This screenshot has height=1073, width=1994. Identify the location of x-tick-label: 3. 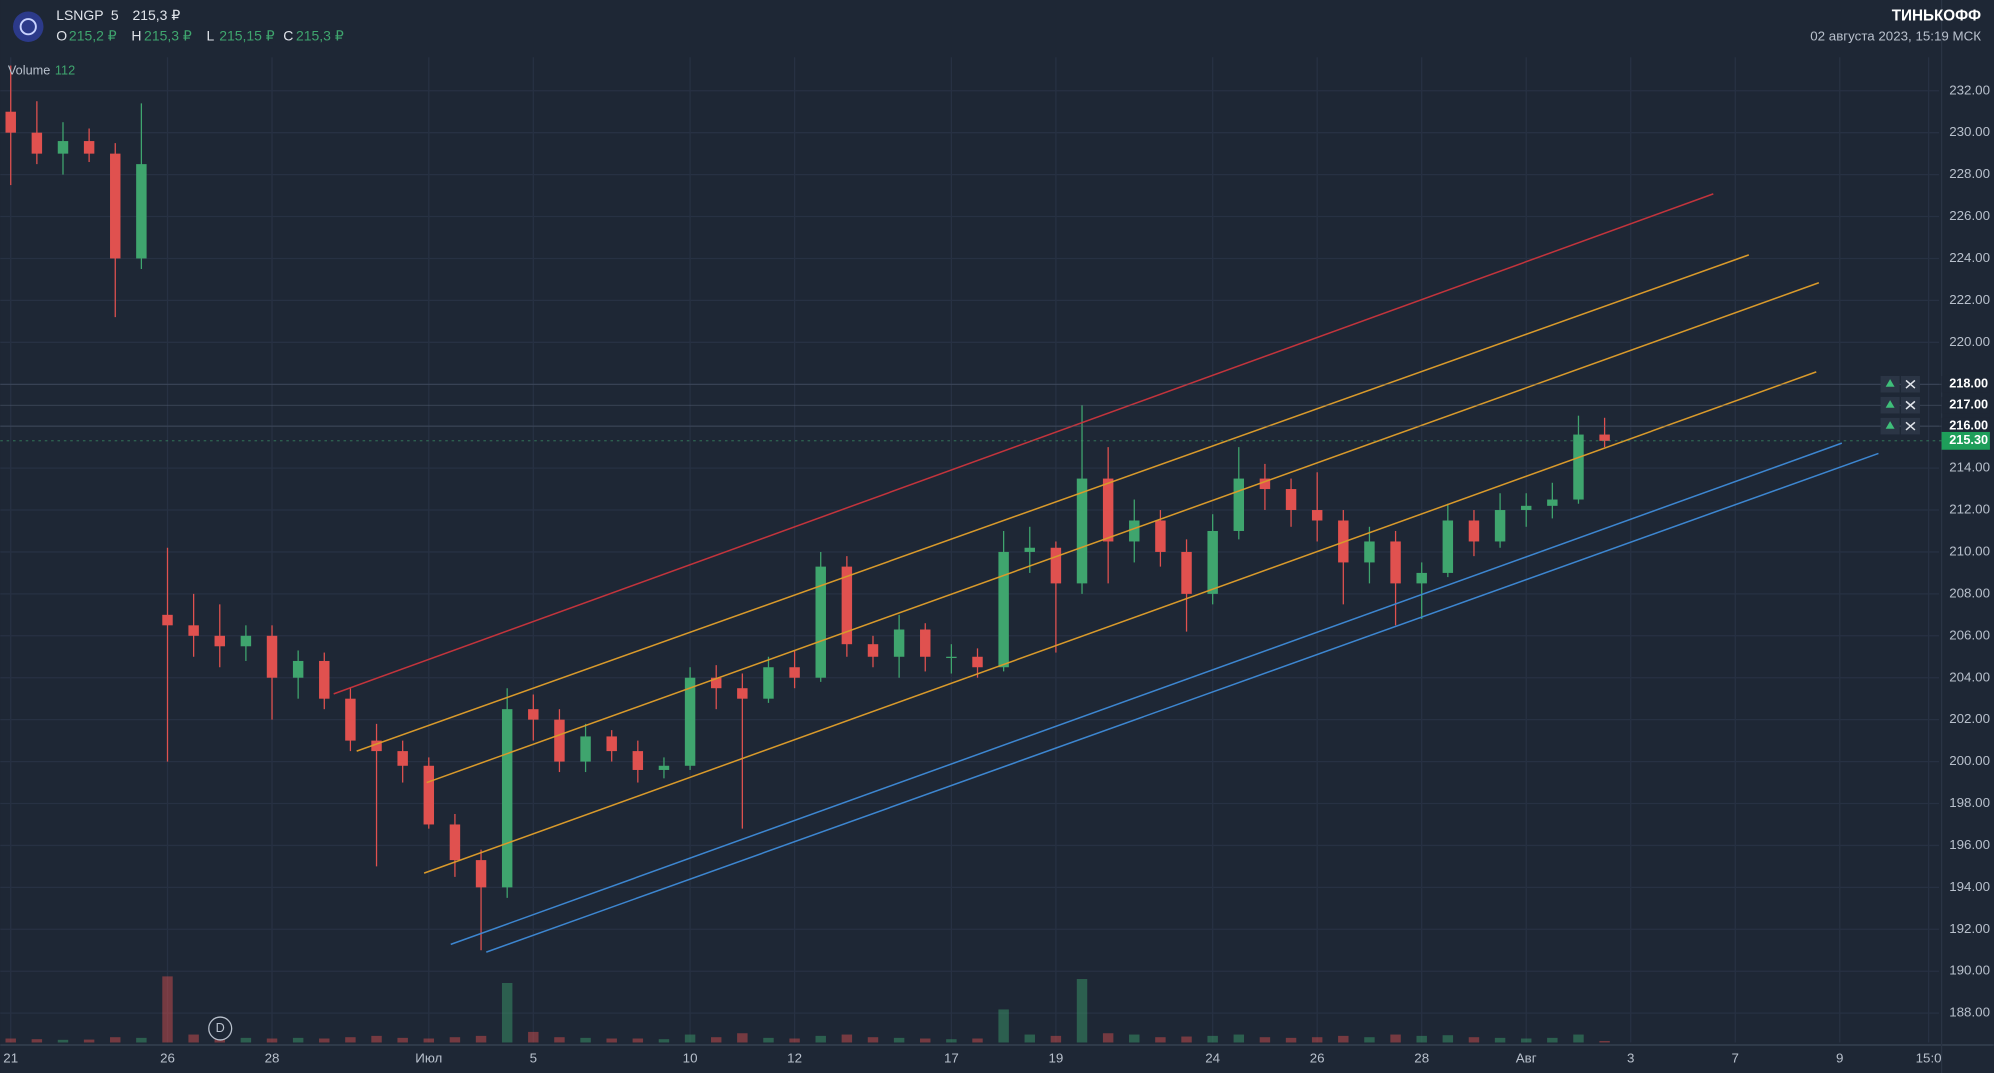
(1630, 1058).